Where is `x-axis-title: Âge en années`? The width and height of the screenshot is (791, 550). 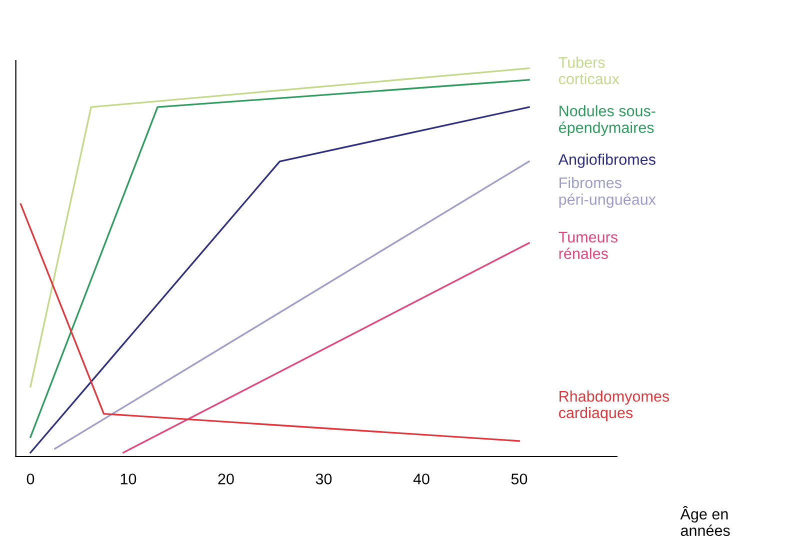
x-axis-title: Âge en années is located at coordinates (705, 521).